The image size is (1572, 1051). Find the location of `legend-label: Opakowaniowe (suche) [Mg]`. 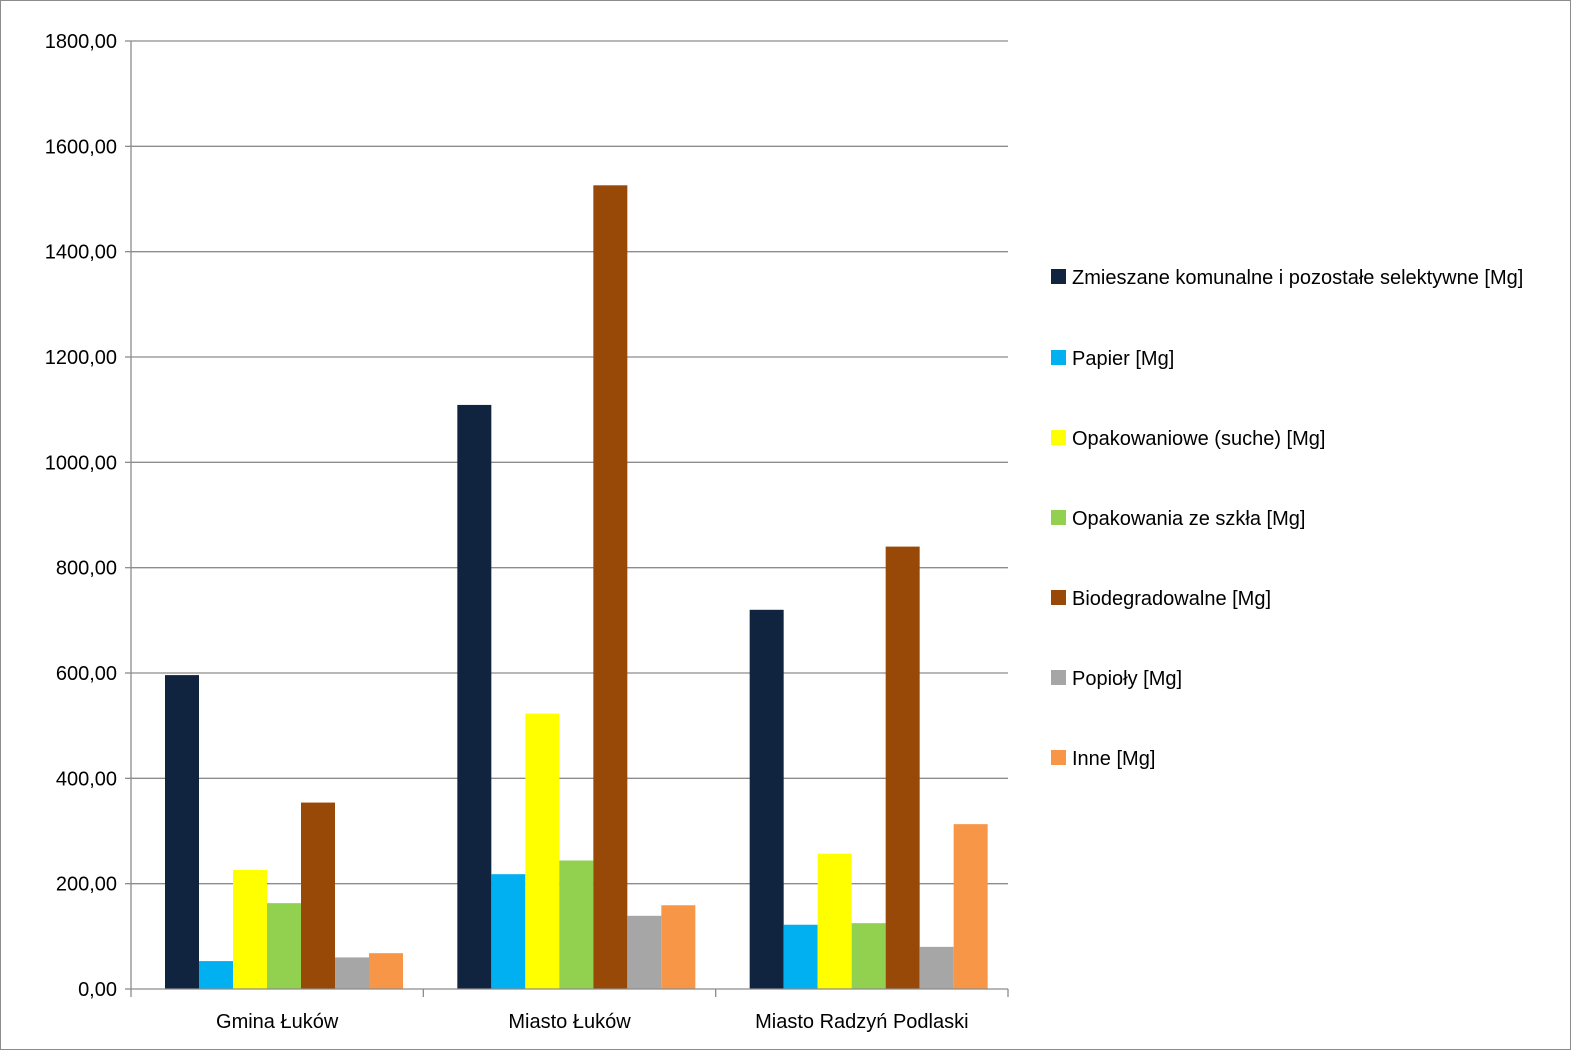

legend-label: Opakowaniowe (suche) [Mg] is located at coordinates (1198, 439).